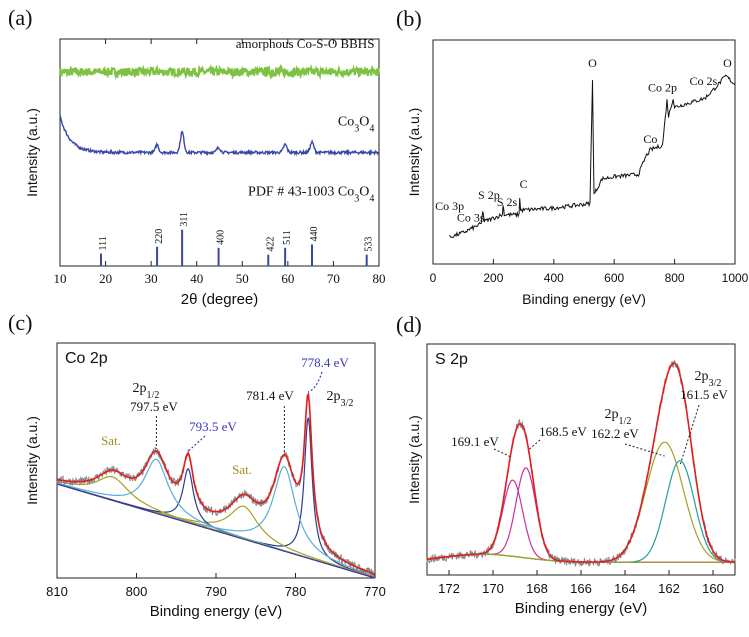 Image resolution: width=749 pixels, height=637 pixels. Describe the element at coordinates (489, 195) in the screenshot. I see `peak-annotation: S 2p` at that location.